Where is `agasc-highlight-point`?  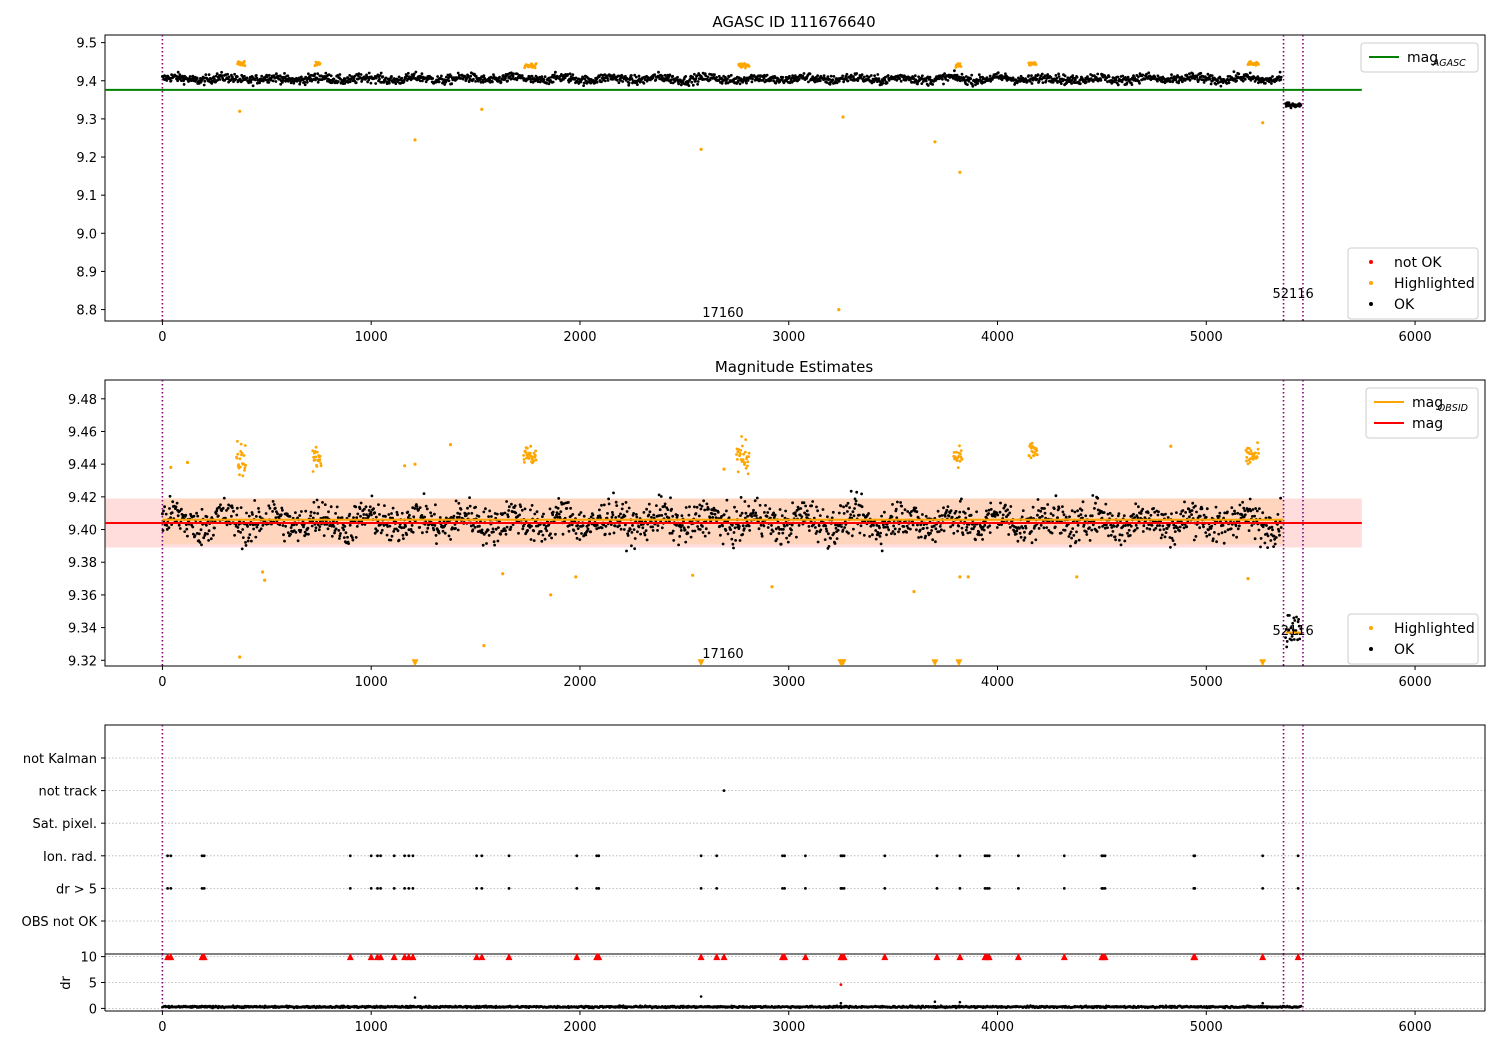 agasc-highlight-point is located at coordinates (701, 149).